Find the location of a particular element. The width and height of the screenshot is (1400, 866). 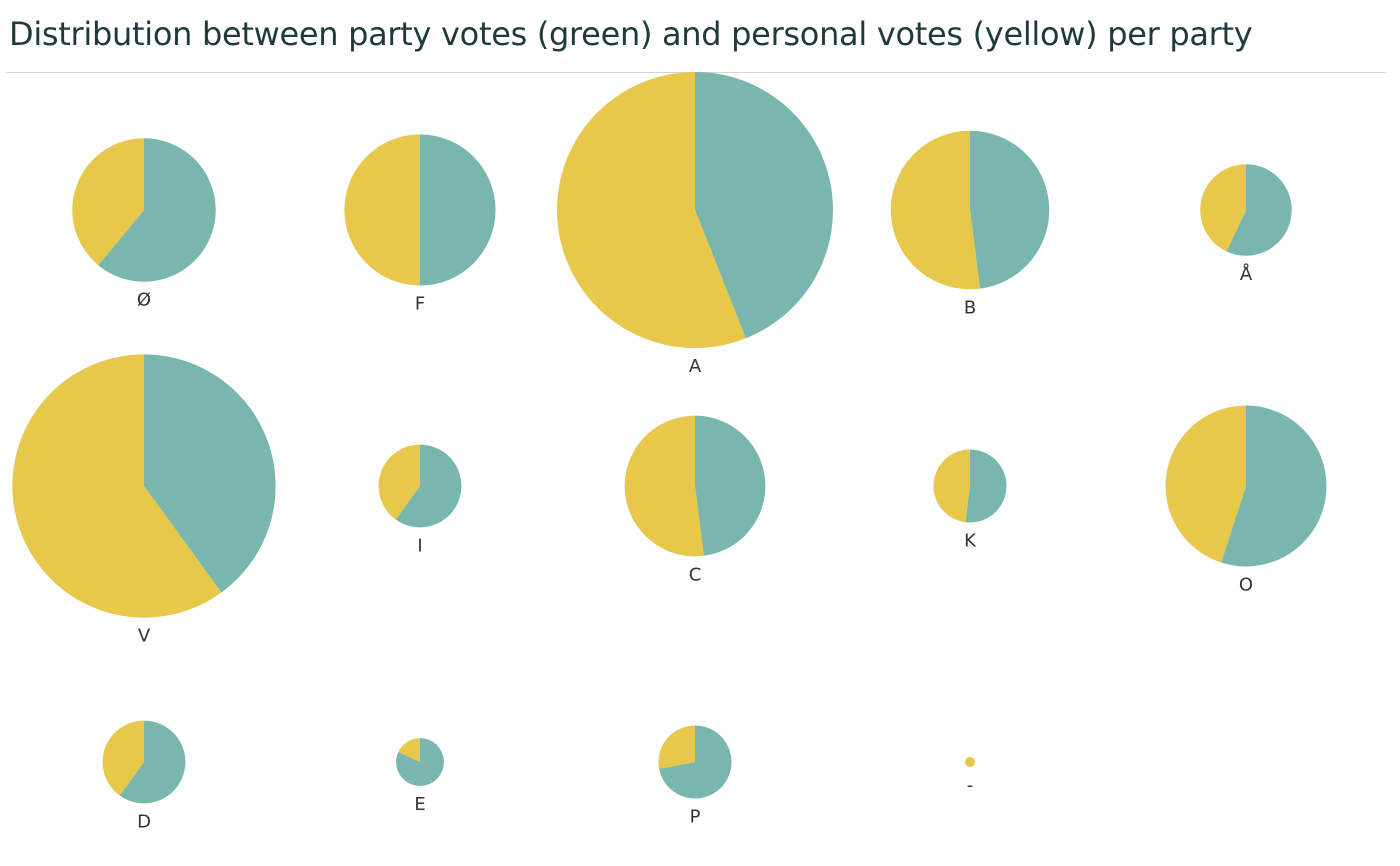

pie-10-personal-votes-slice is located at coordinates (1205, 484).